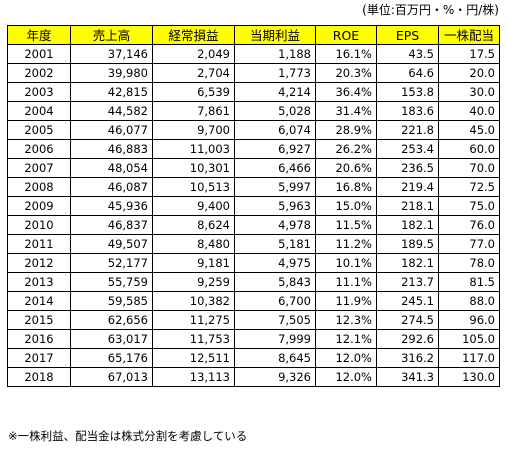 The width and height of the screenshot is (507, 451). I want to click on cell-eps: 189.5, so click(407, 244).